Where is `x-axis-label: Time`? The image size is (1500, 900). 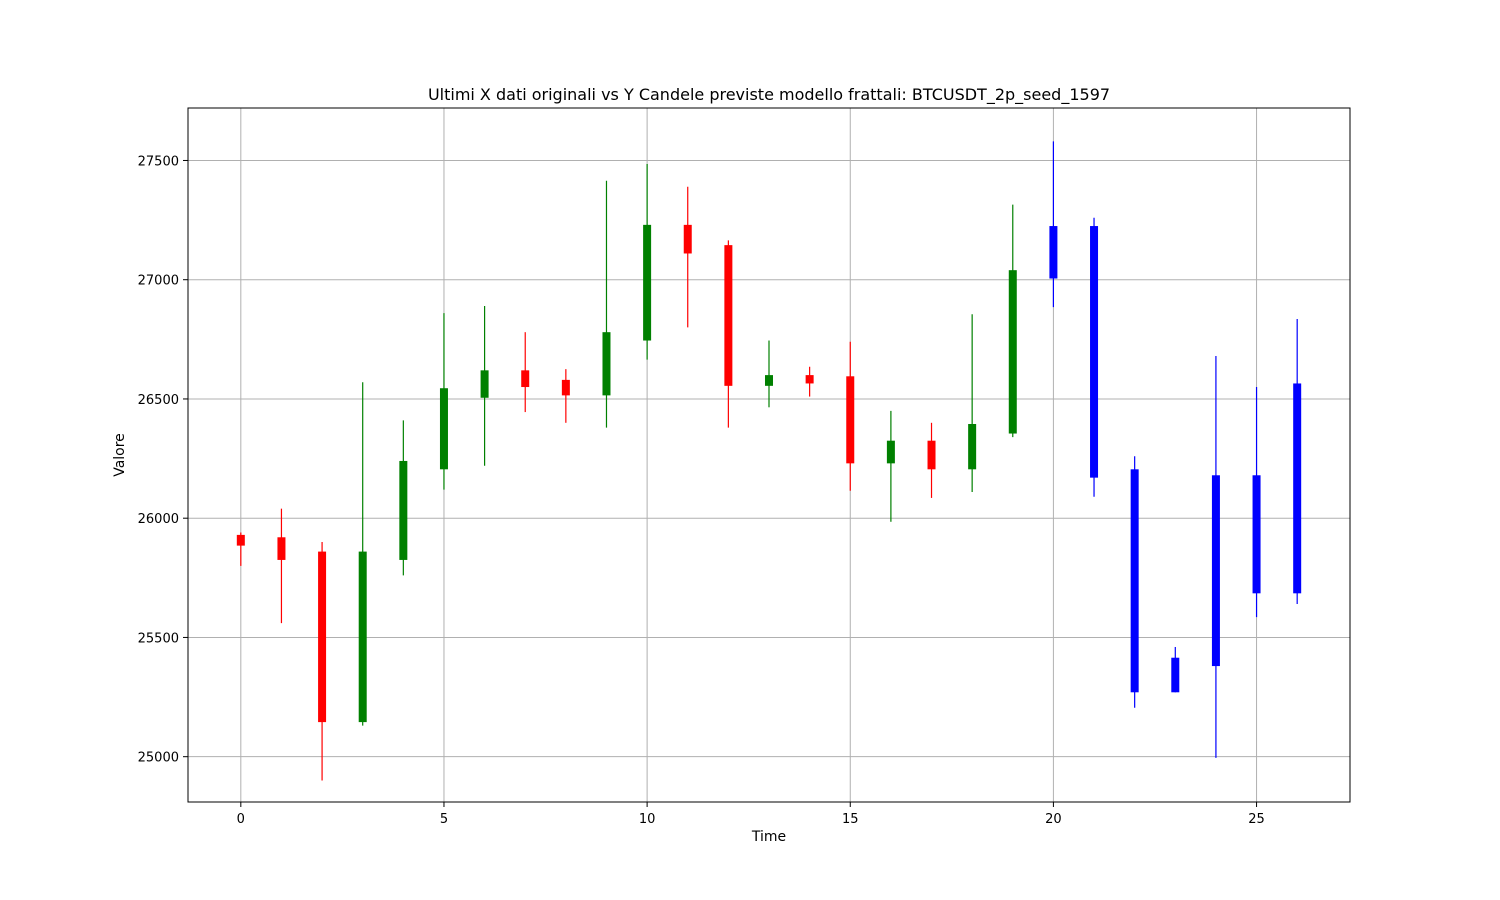 x-axis-label: Time is located at coordinates (768, 837).